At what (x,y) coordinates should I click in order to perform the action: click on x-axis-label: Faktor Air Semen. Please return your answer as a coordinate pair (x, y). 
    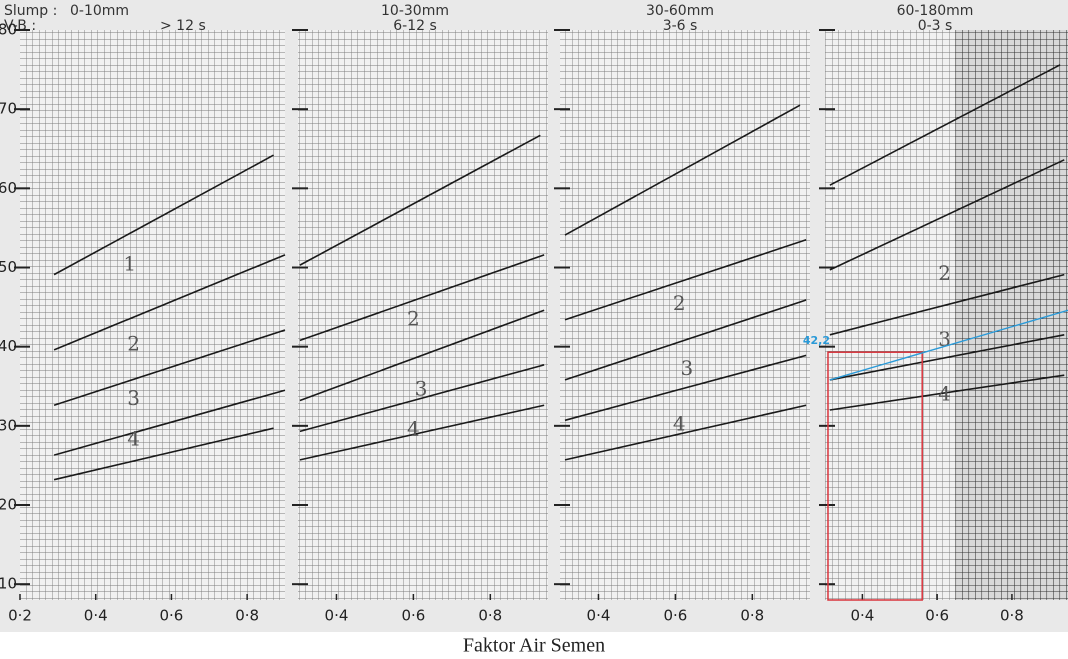
    Looking at the image, I should click on (534, 646).